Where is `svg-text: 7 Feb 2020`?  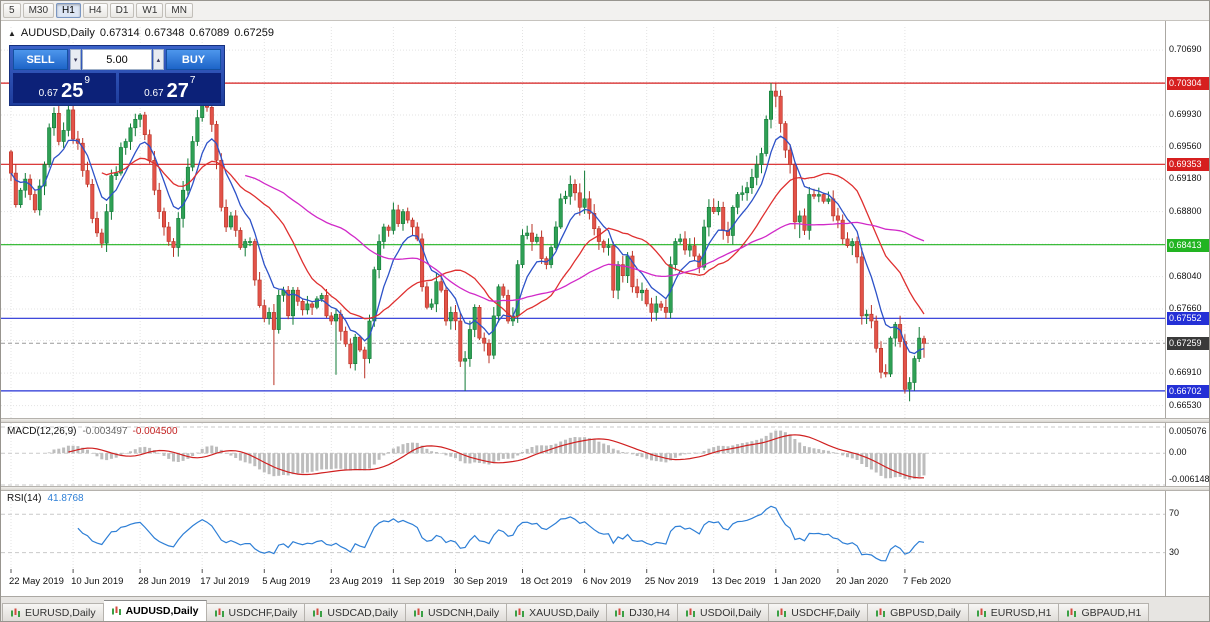 svg-text: 7 Feb 2020 is located at coordinates (927, 581).